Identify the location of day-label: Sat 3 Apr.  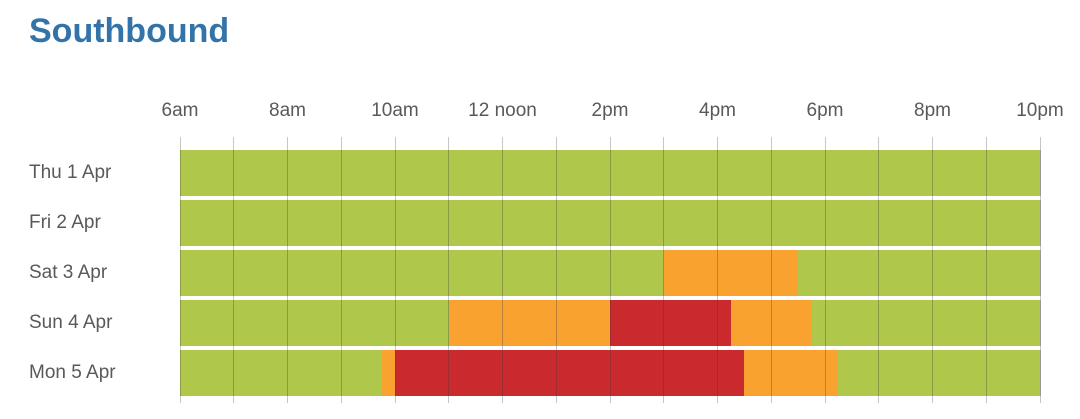
(68, 272).